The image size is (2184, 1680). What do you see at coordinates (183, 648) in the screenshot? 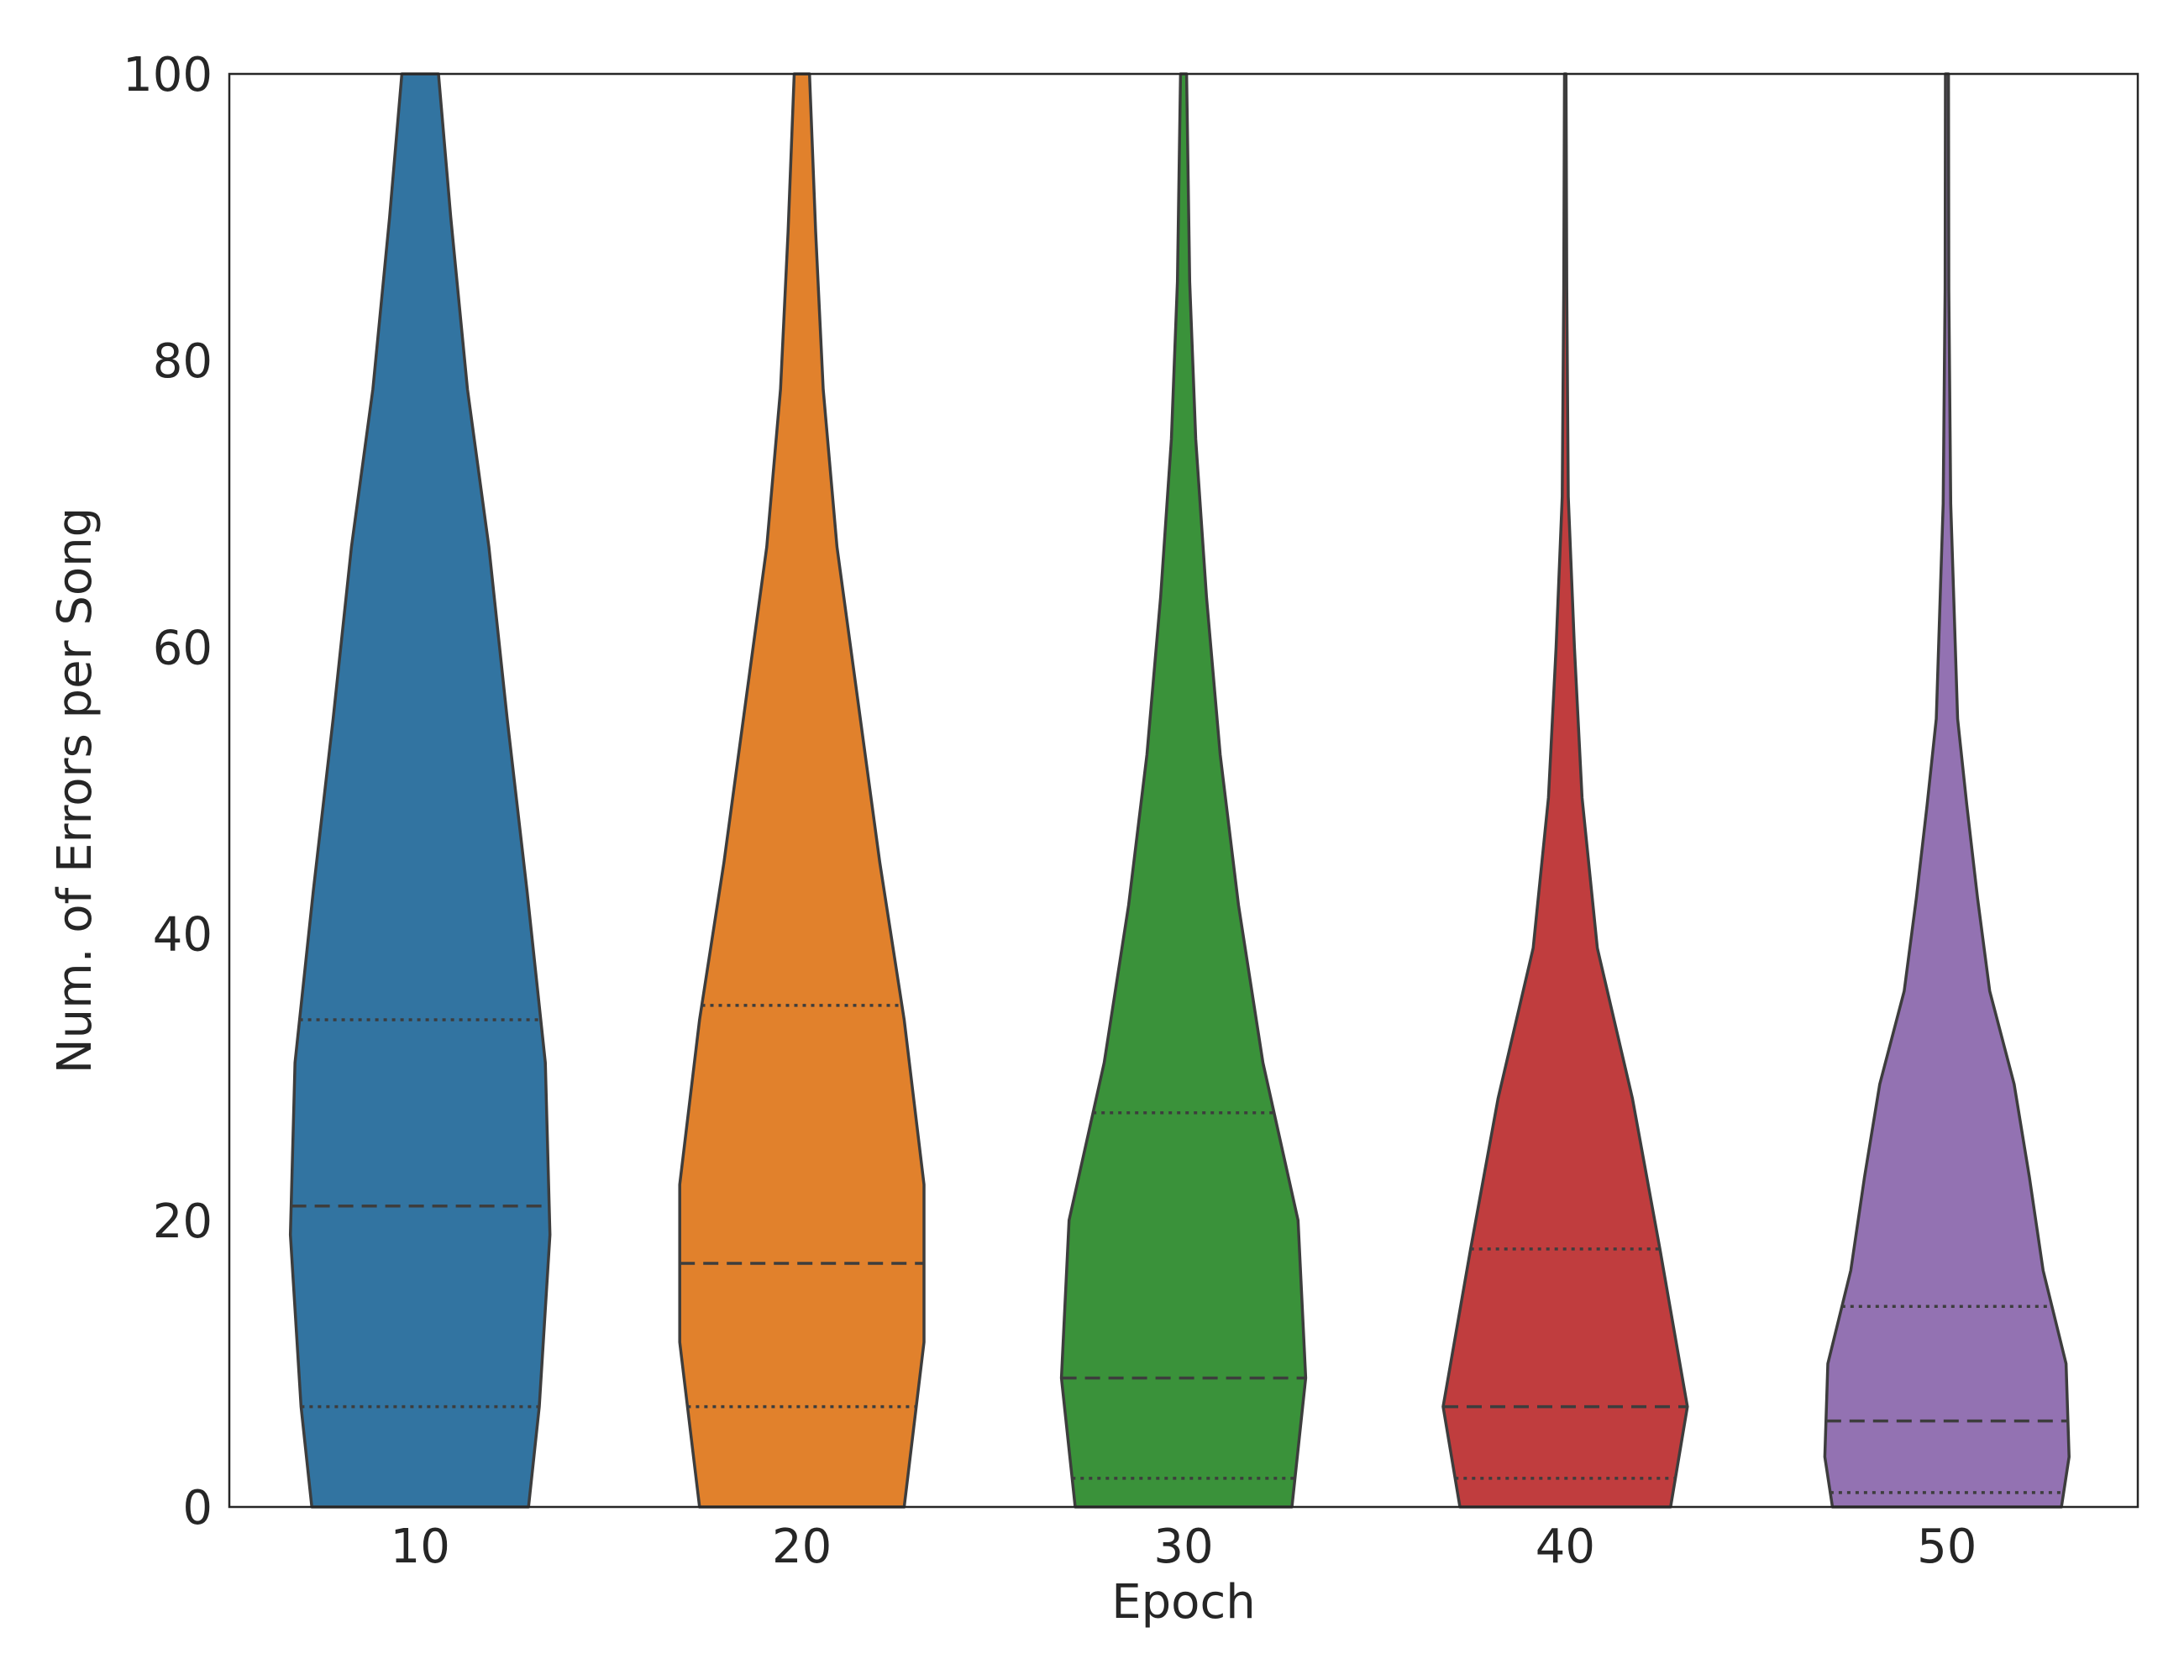
I see `y-tick-label: 60` at bounding box center [183, 648].